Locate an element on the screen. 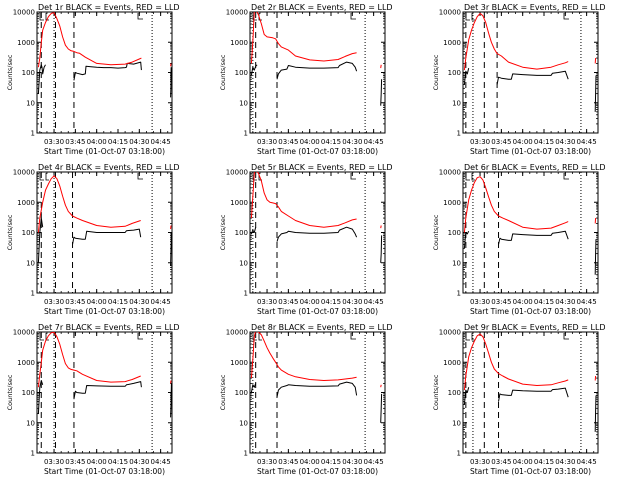 Image resolution: width=640 pixels, height=480 pixels. chart-title: Det 1r BLACK = Events, RED = LLD is located at coordinates (109, 7).